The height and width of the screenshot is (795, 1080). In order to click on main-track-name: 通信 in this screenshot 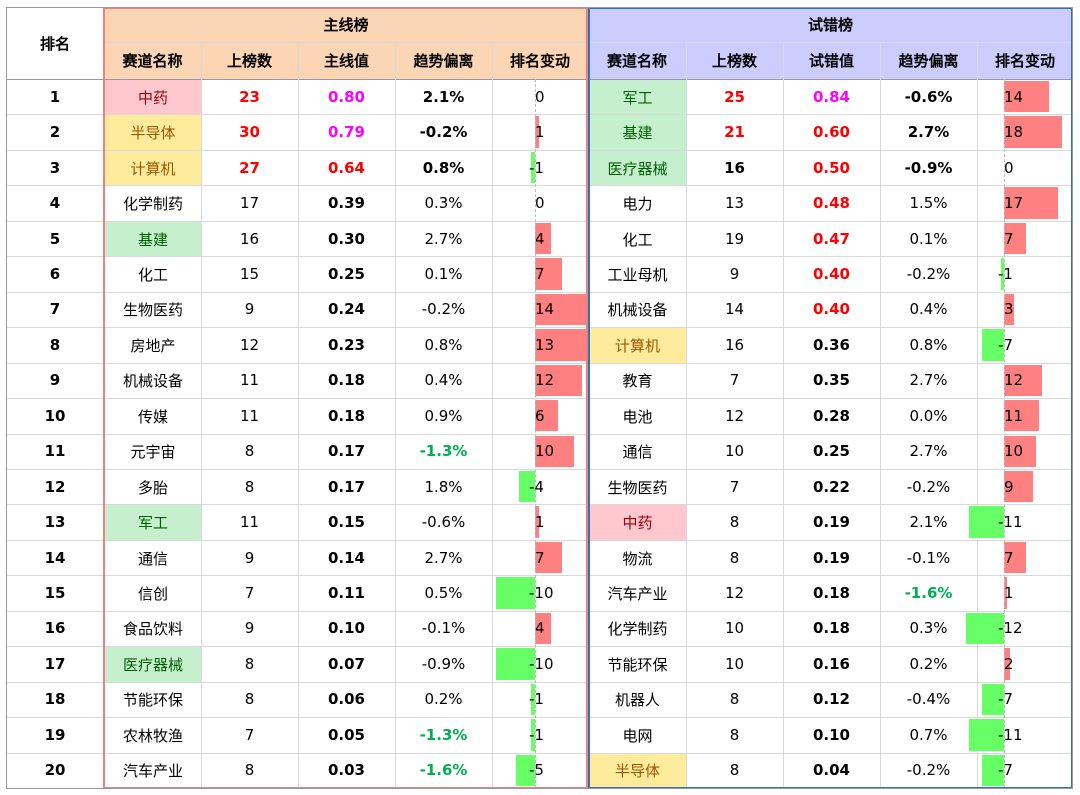, I will do `click(152, 558)`.